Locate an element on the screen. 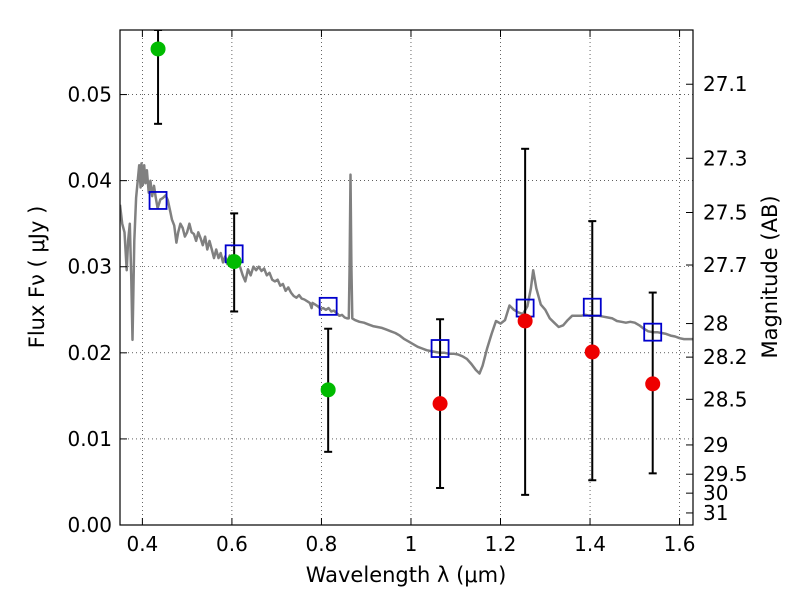  right-tick-label: 28.5 is located at coordinates (725, 399).